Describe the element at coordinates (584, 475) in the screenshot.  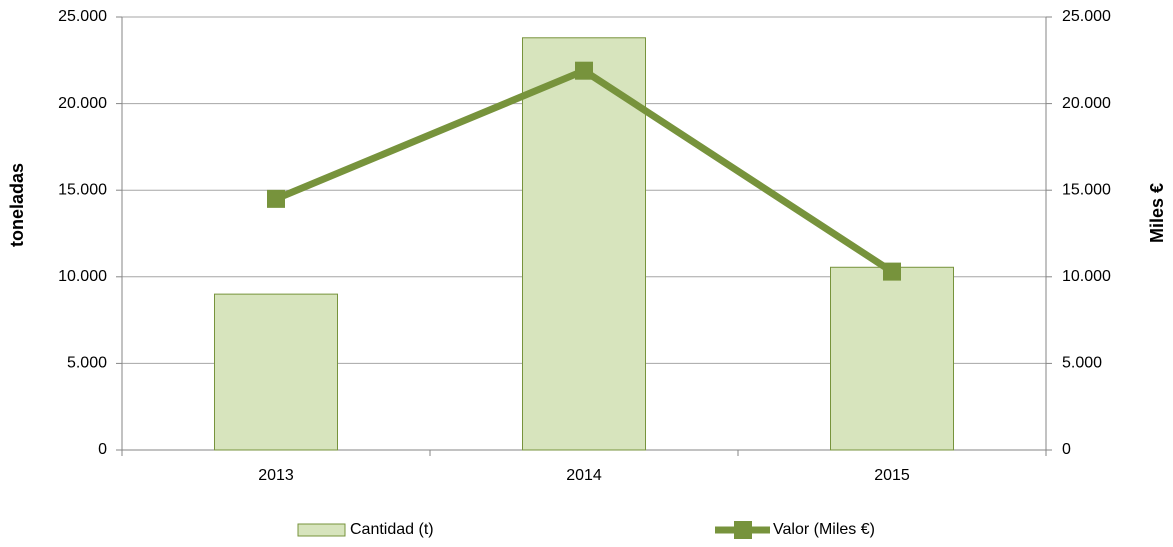
I see `x-tick-label: 2014` at that location.